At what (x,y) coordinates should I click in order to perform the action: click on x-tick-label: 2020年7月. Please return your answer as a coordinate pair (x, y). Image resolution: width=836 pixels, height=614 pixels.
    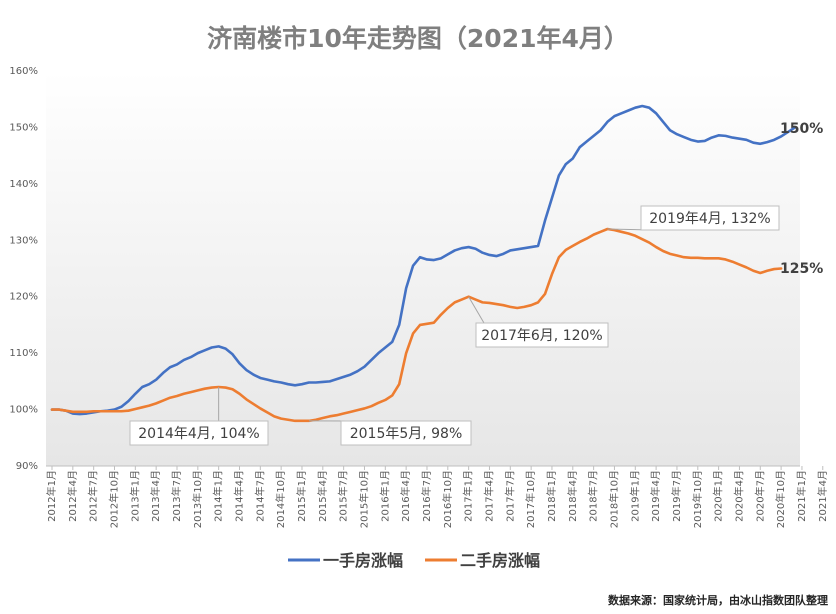
    Looking at the image, I should click on (759, 496).